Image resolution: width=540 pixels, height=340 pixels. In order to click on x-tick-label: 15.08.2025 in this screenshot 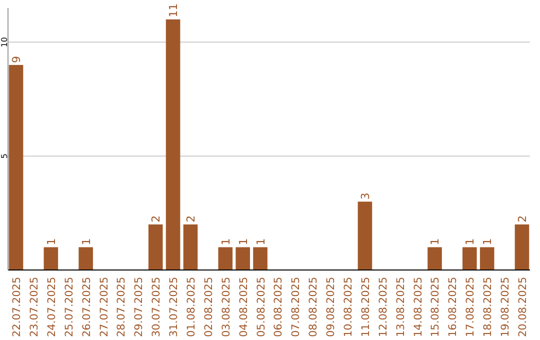, I will do `click(436, 306)`.